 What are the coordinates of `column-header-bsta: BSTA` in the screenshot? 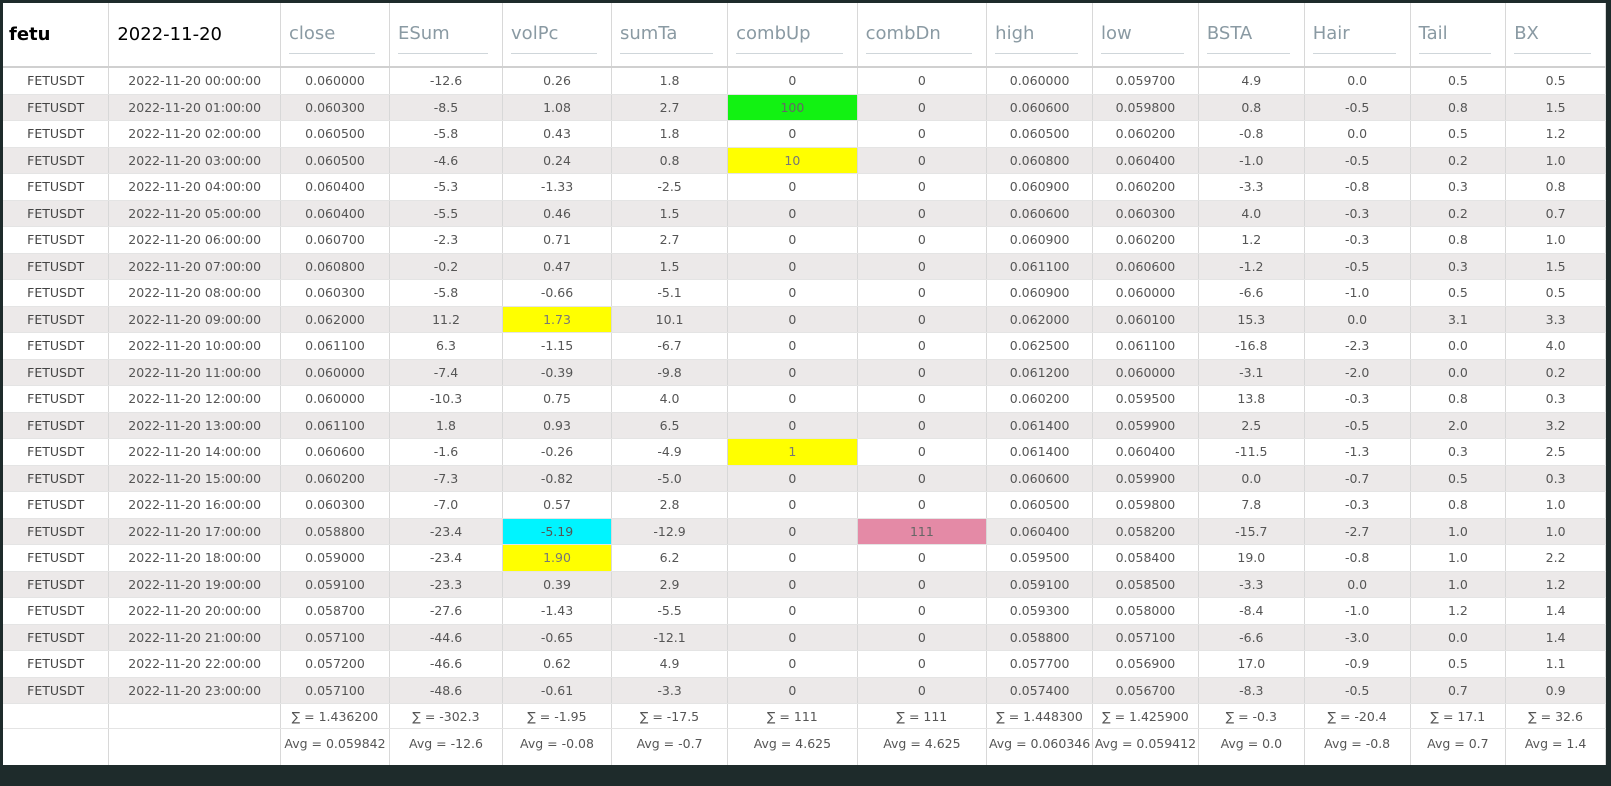 It's located at (1251, 35).